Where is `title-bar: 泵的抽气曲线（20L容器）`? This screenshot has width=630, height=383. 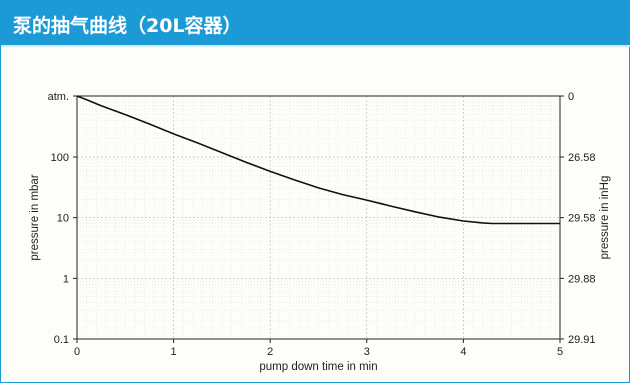 title-bar: 泵的抽气曲线（20L容器） is located at coordinates (315, 23).